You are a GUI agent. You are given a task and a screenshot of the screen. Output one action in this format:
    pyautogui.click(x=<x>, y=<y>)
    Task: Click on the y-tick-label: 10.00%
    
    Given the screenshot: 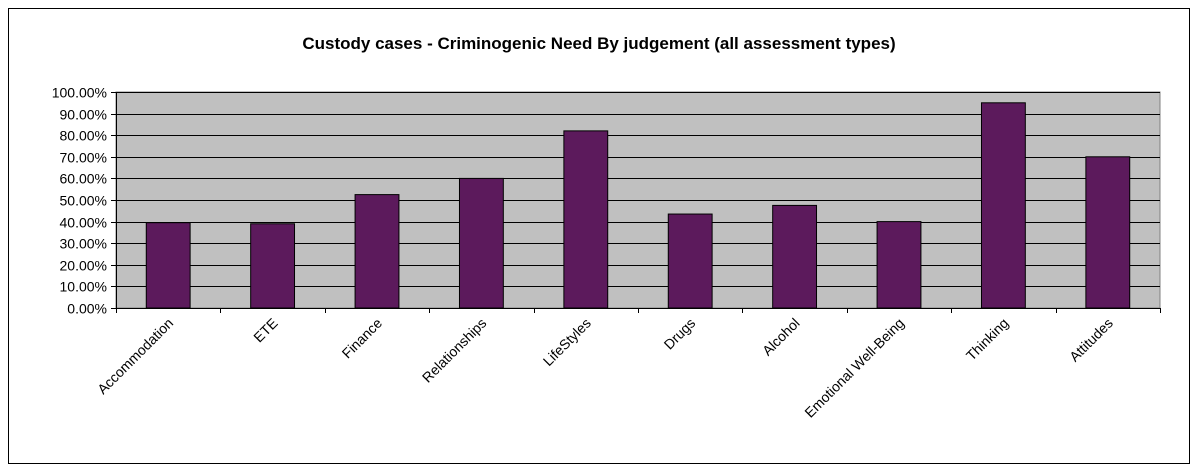 What is the action you would take?
    pyautogui.click(x=83, y=287)
    